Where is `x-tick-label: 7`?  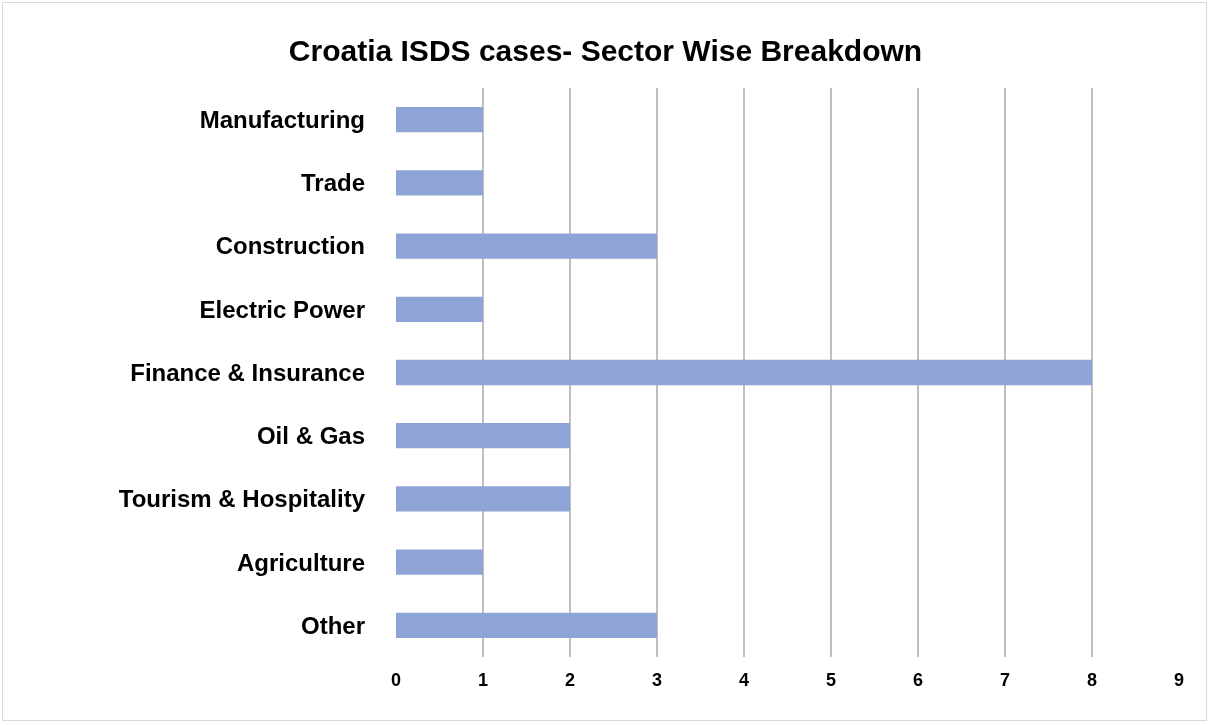
x-tick-label: 7 is located at coordinates (1005, 680).